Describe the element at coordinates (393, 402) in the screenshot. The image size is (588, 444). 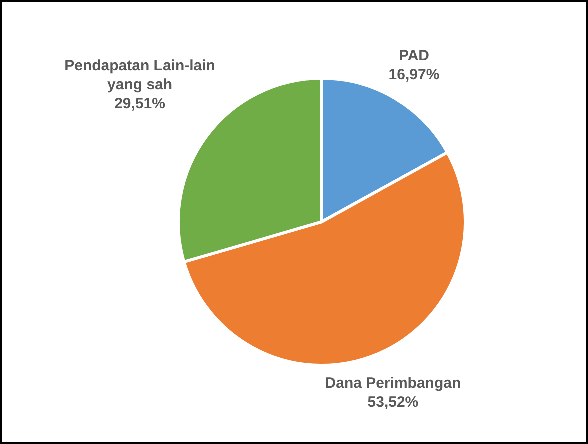
I see `data-label: 53,52%` at that location.